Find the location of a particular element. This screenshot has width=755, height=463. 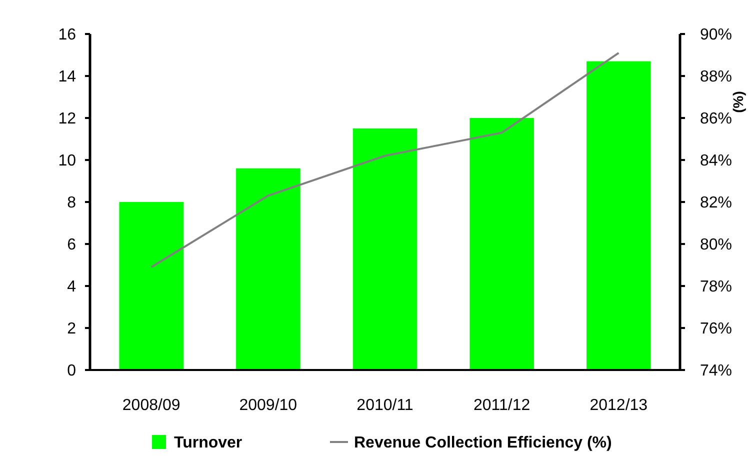

x-tick-label: 2009/10 is located at coordinates (268, 405).